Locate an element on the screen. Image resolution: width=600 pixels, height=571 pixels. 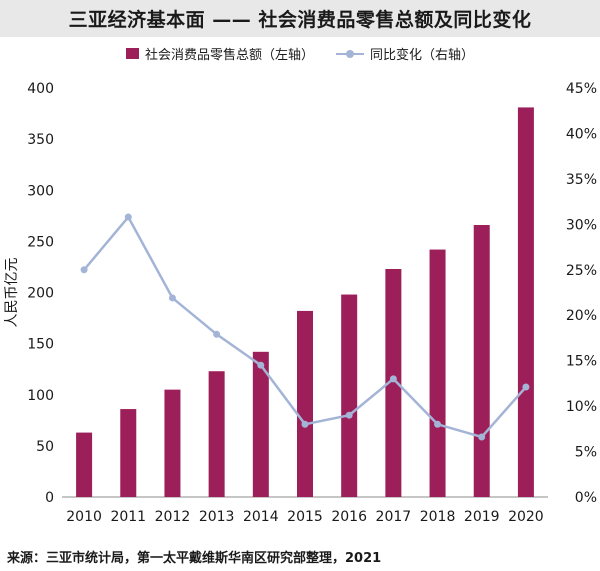
legend-bar-label: 社会消费品零售总额（左轴） is located at coordinates (229, 55).